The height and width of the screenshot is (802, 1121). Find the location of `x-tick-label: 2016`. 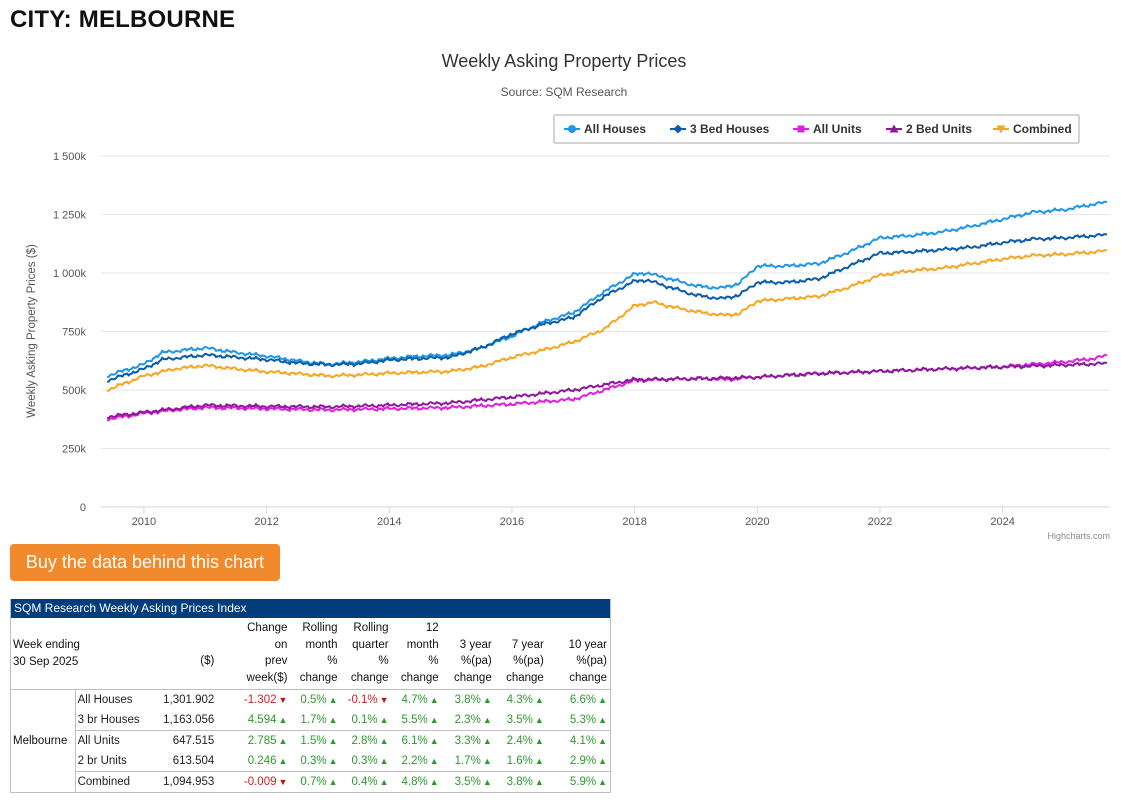

x-tick-label: 2016 is located at coordinates (512, 522).